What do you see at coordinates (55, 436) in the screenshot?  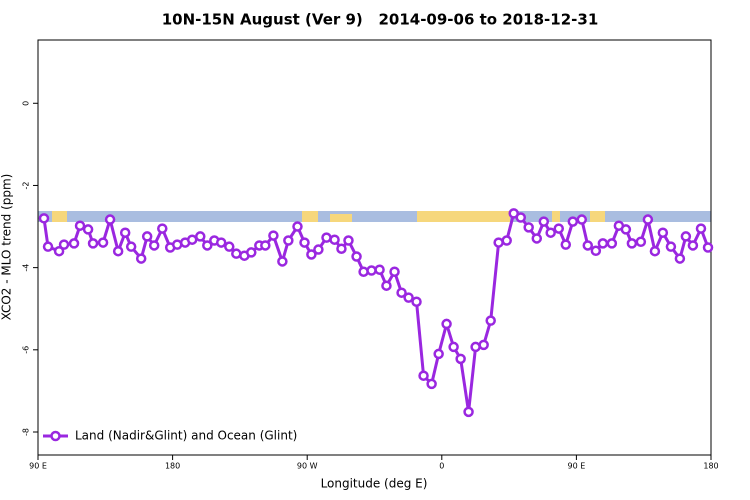 I see `legend-marker` at bounding box center [55, 436].